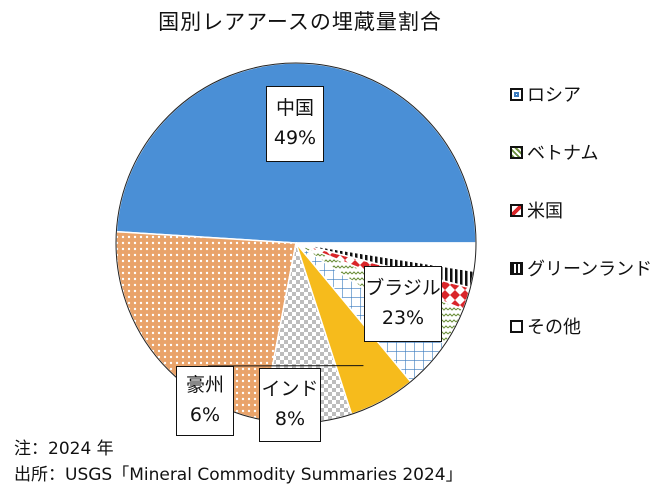 The image size is (660, 494). What do you see at coordinates (516, 210) in the screenshot?
I see `legend-swatch-us` at bounding box center [516, 210].